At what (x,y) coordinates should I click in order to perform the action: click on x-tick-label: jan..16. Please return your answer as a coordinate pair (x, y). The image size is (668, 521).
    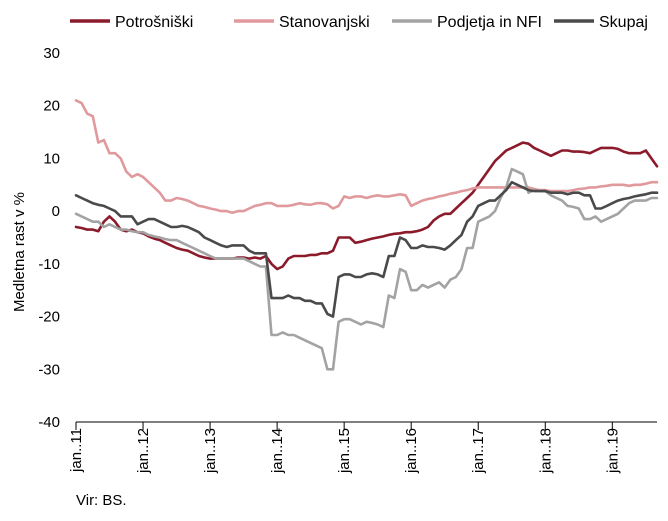
    Looking at the image, I should click on (411, 451).